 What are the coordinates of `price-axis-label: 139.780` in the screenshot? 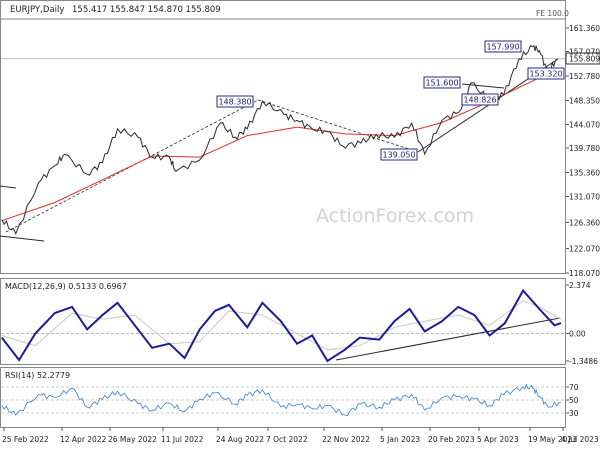 It's located at (584, 148).